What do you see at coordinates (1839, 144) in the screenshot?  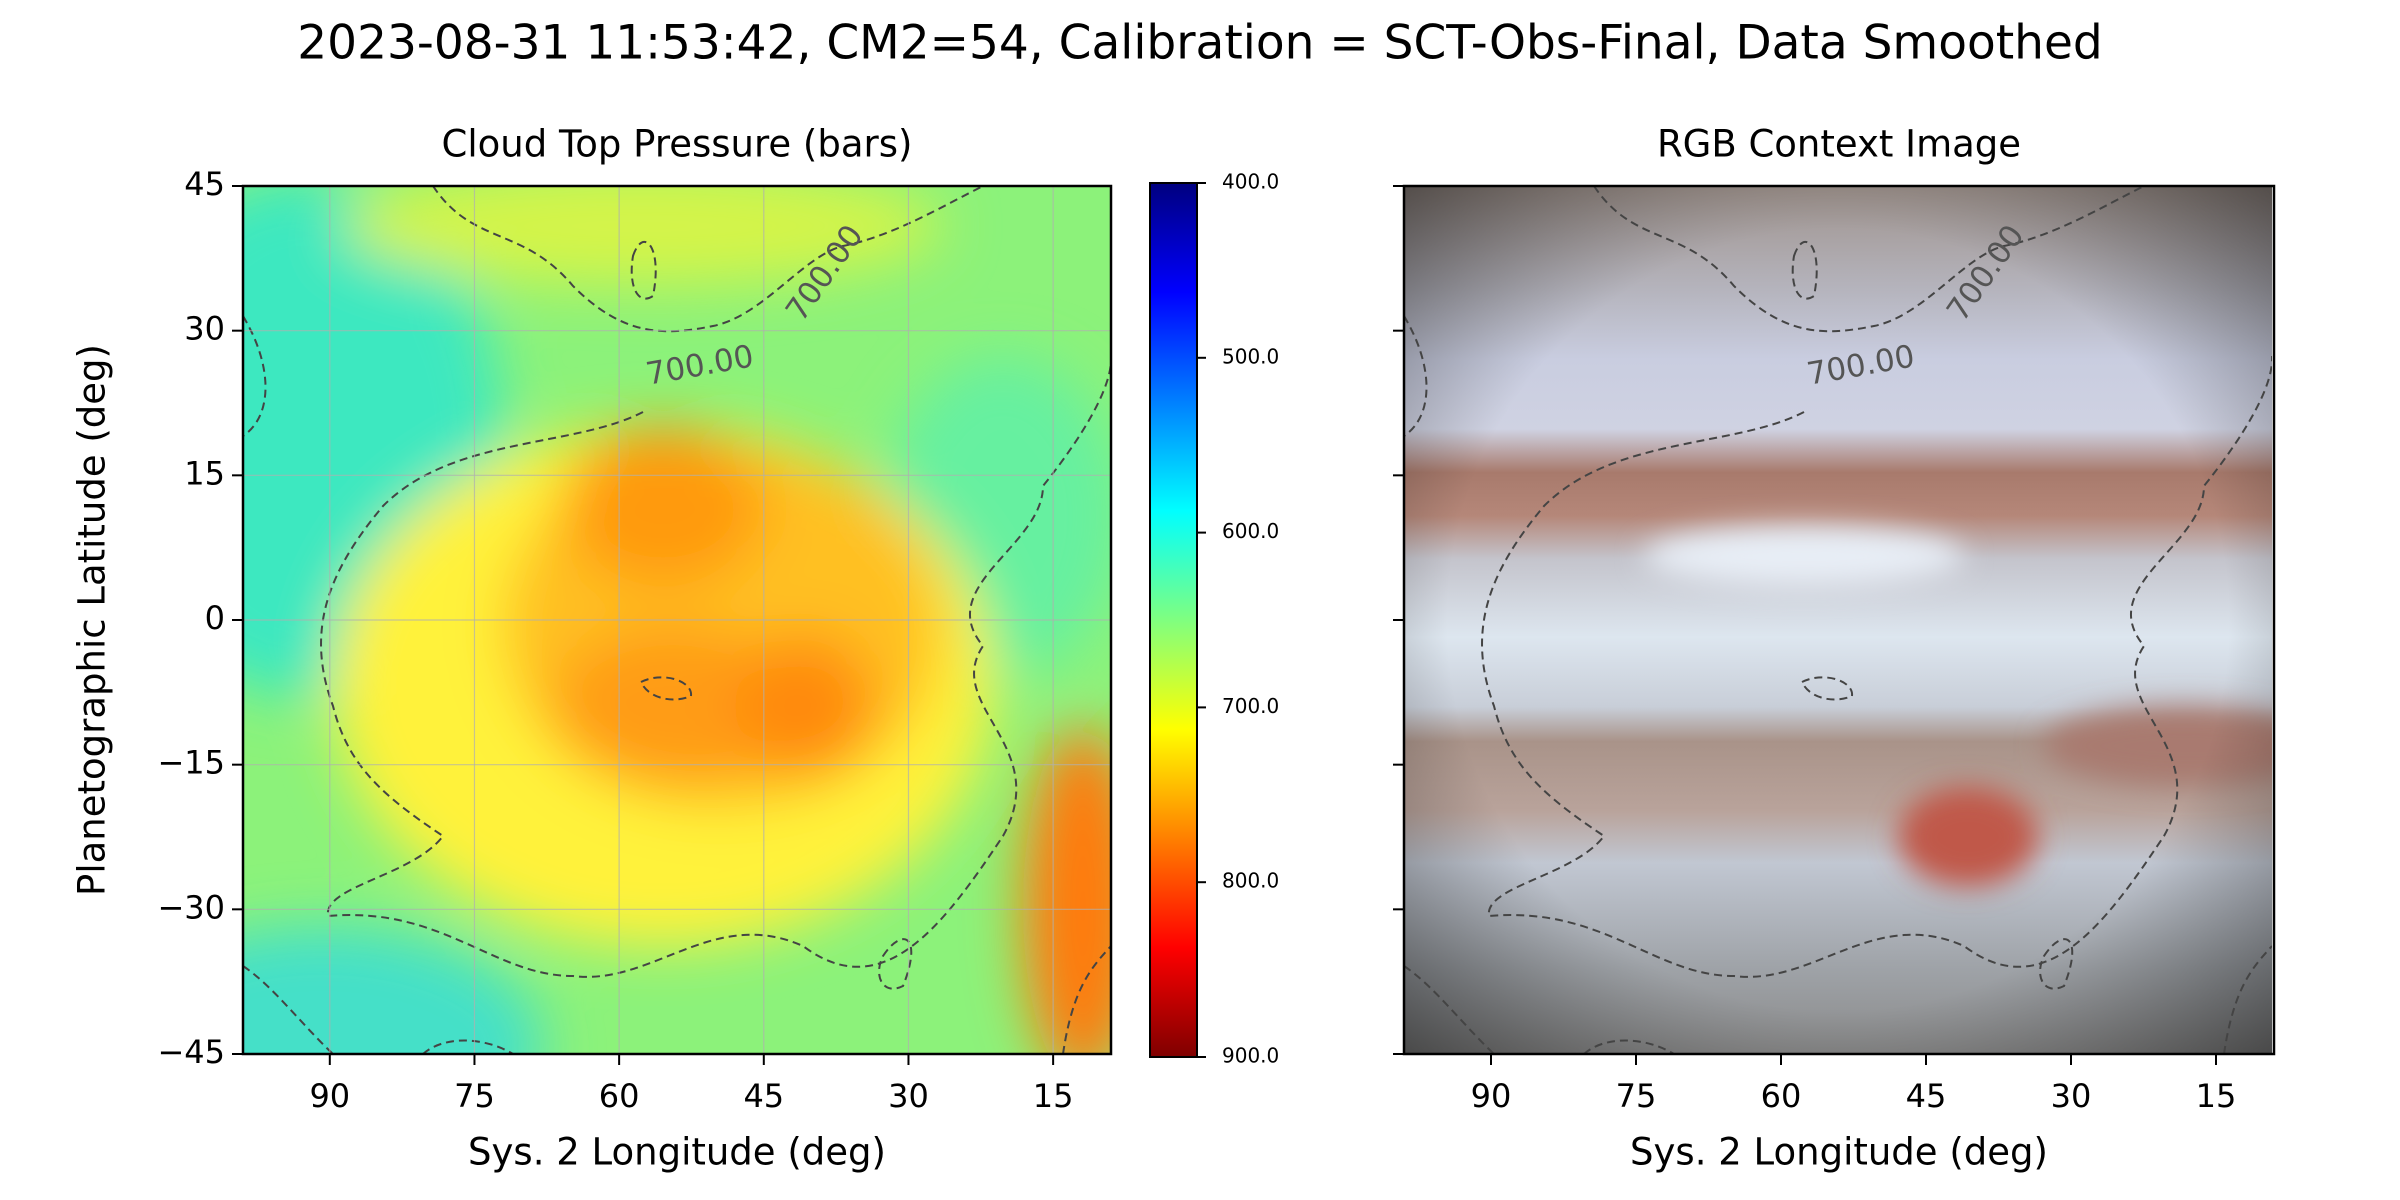 I see `panel-title: RGB Context Image` at bounding box center [1839, 144].